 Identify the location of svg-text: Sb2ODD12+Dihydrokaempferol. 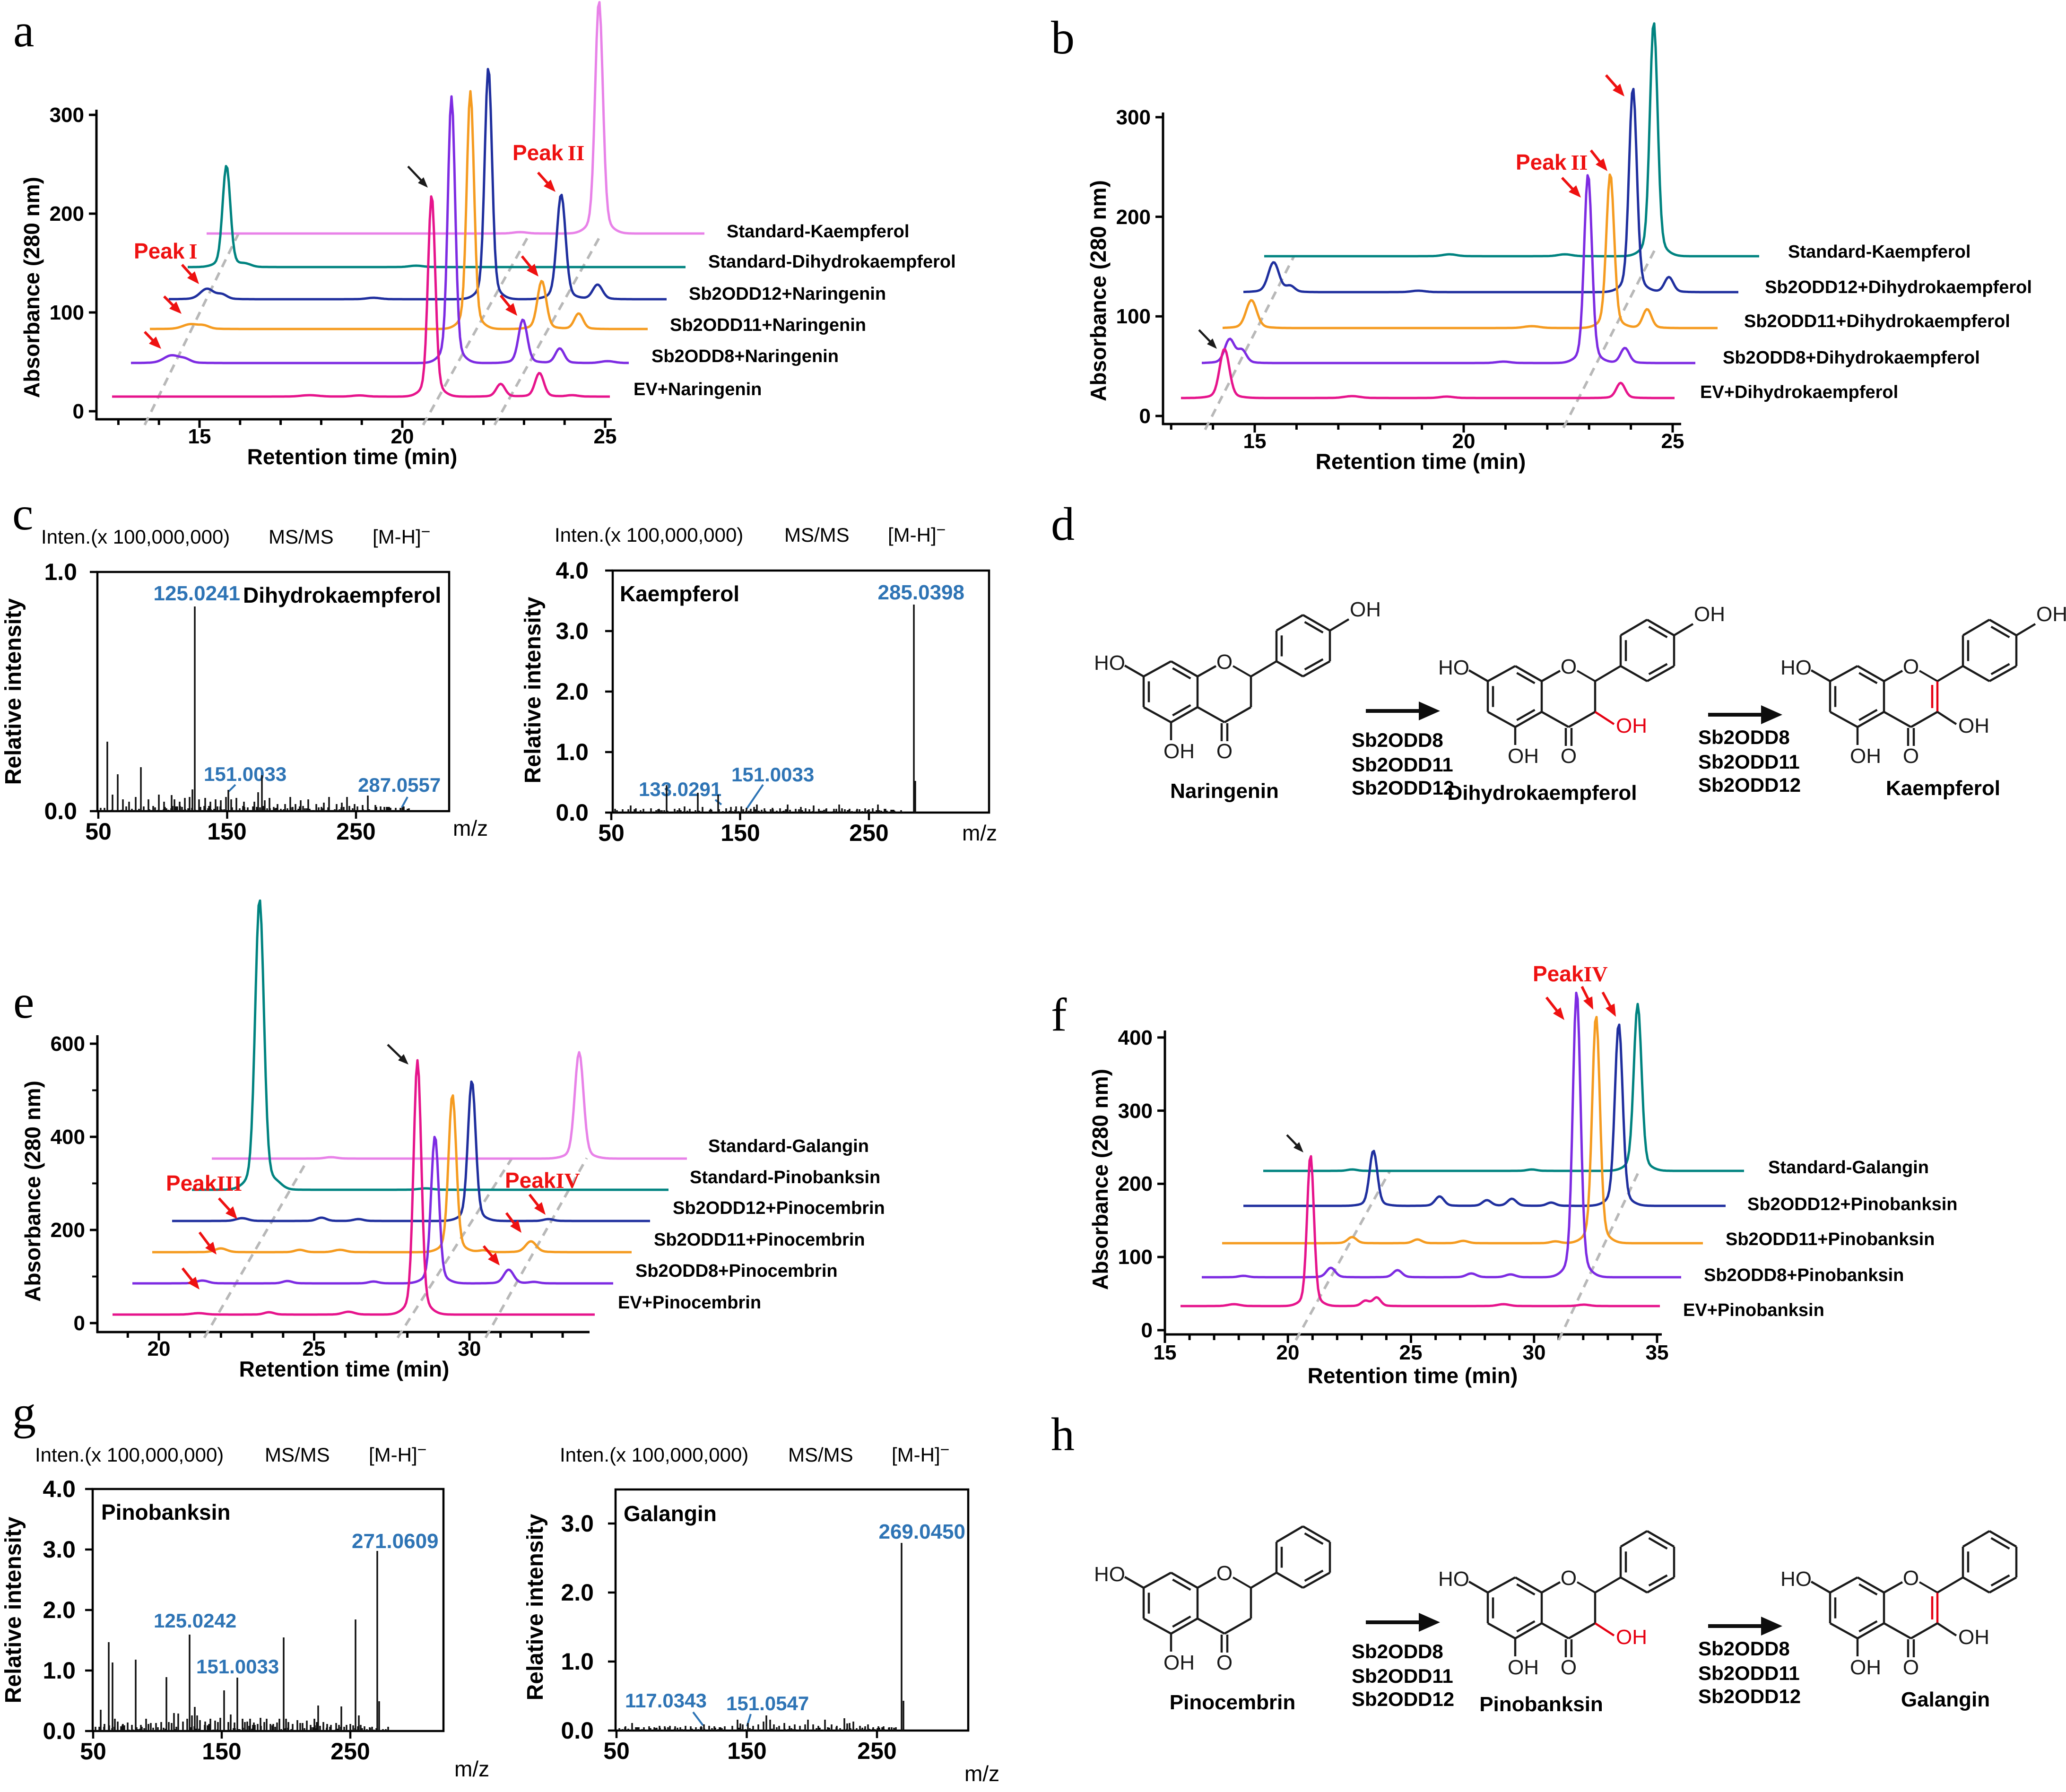
(1898, 287).